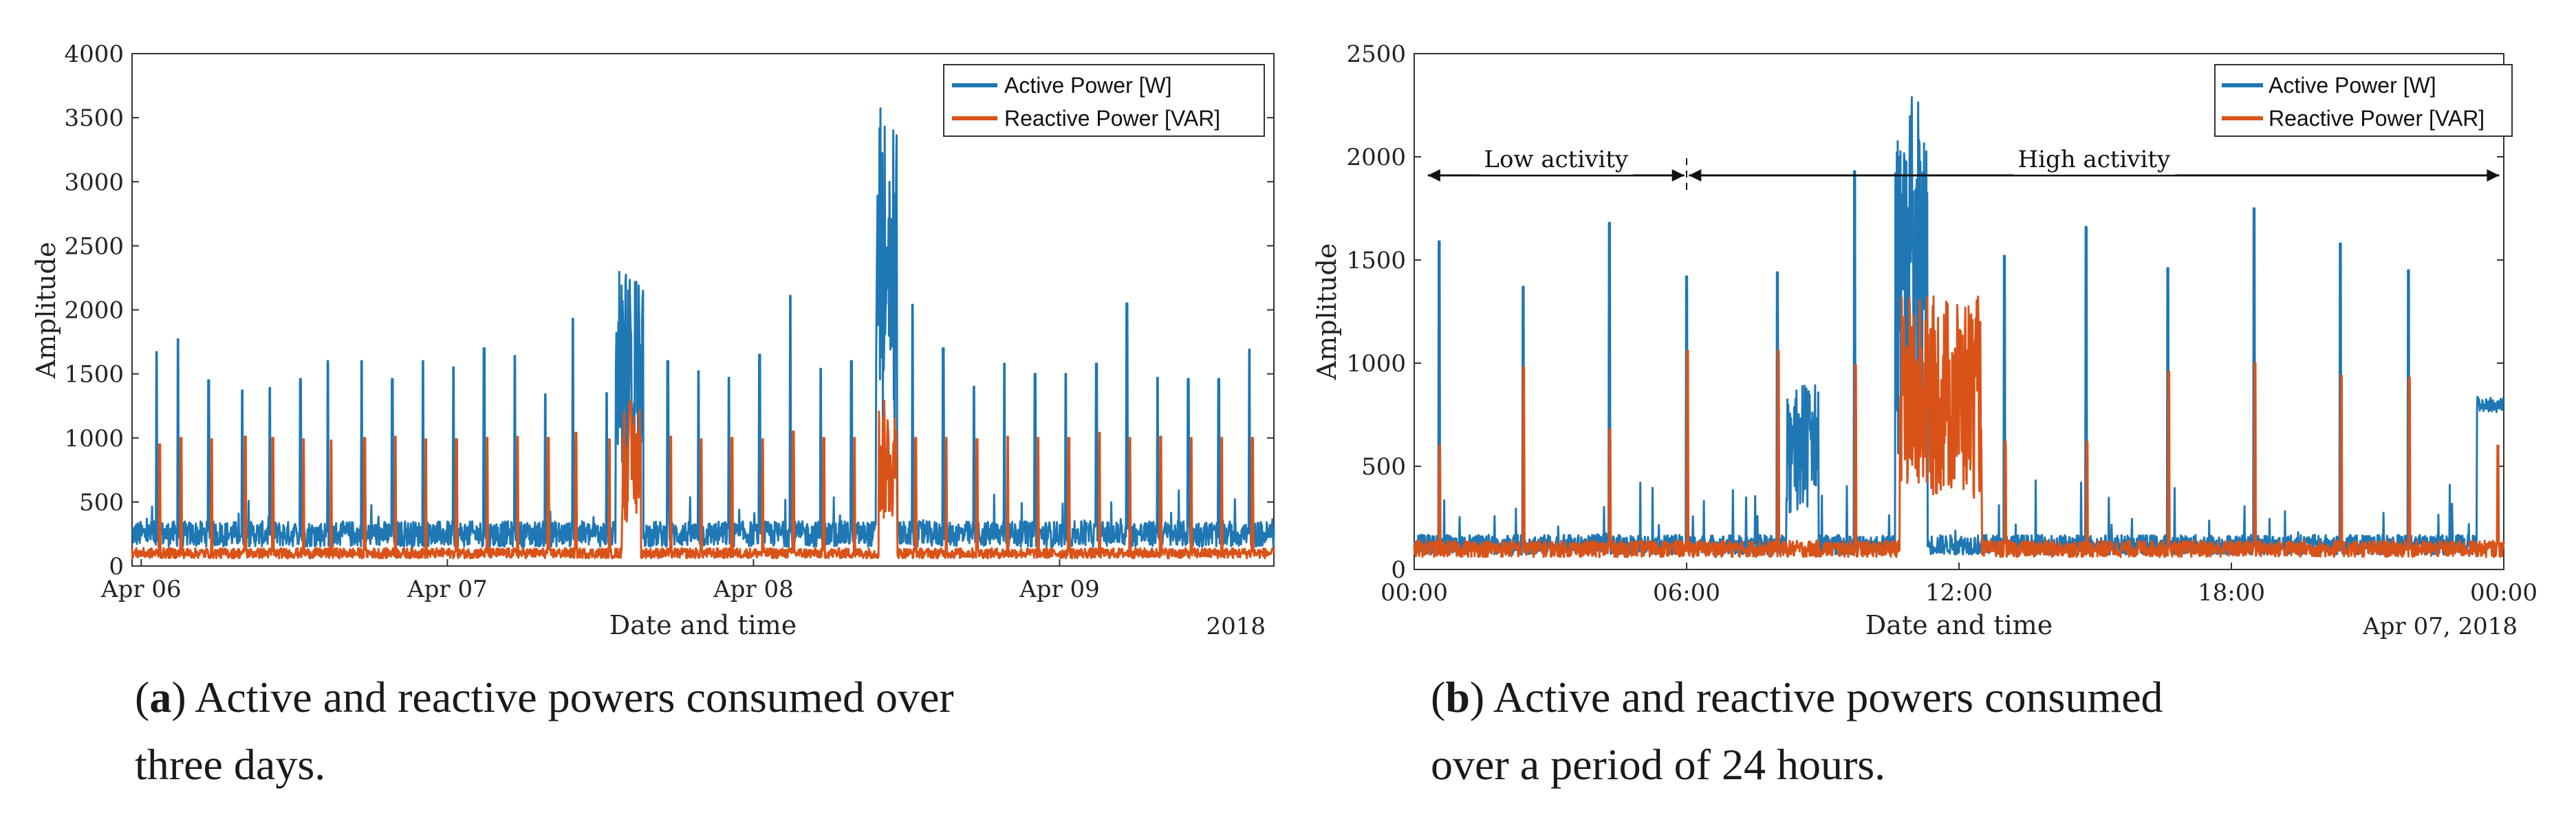  Describe the element at coordinates (2231, 593) in the screenshot. I see `x-tick-label: 18:00` at that location.